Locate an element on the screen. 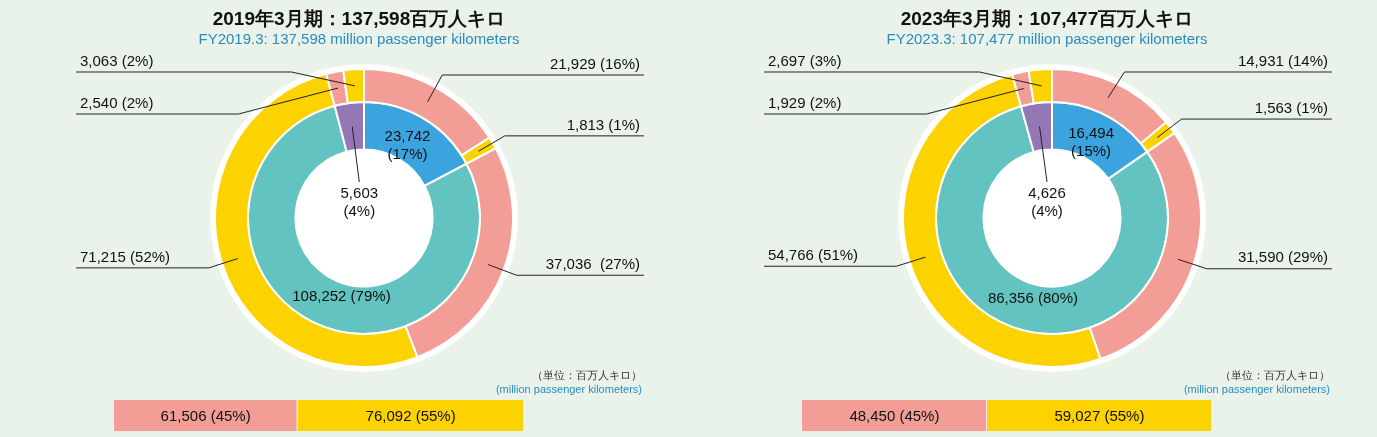 The image size is (1377, 437). data-label: 23,742 (17%) is located at coordinates (407, 144).